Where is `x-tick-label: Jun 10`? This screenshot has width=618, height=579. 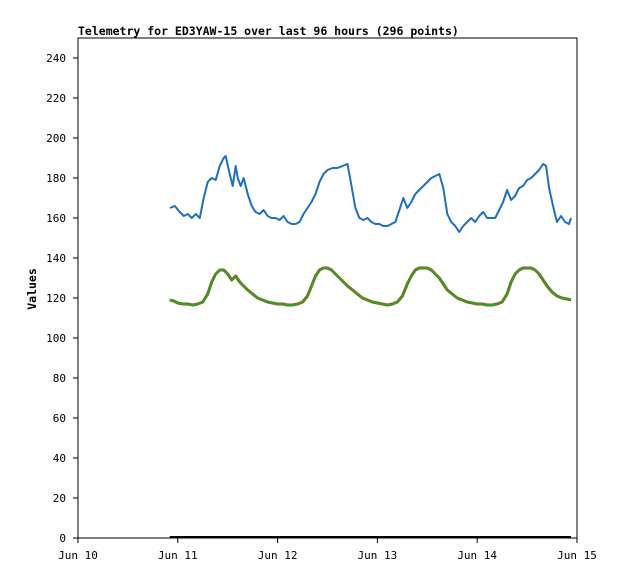
x-tick-label: Jun 10 is located at coordinates (78, 555).